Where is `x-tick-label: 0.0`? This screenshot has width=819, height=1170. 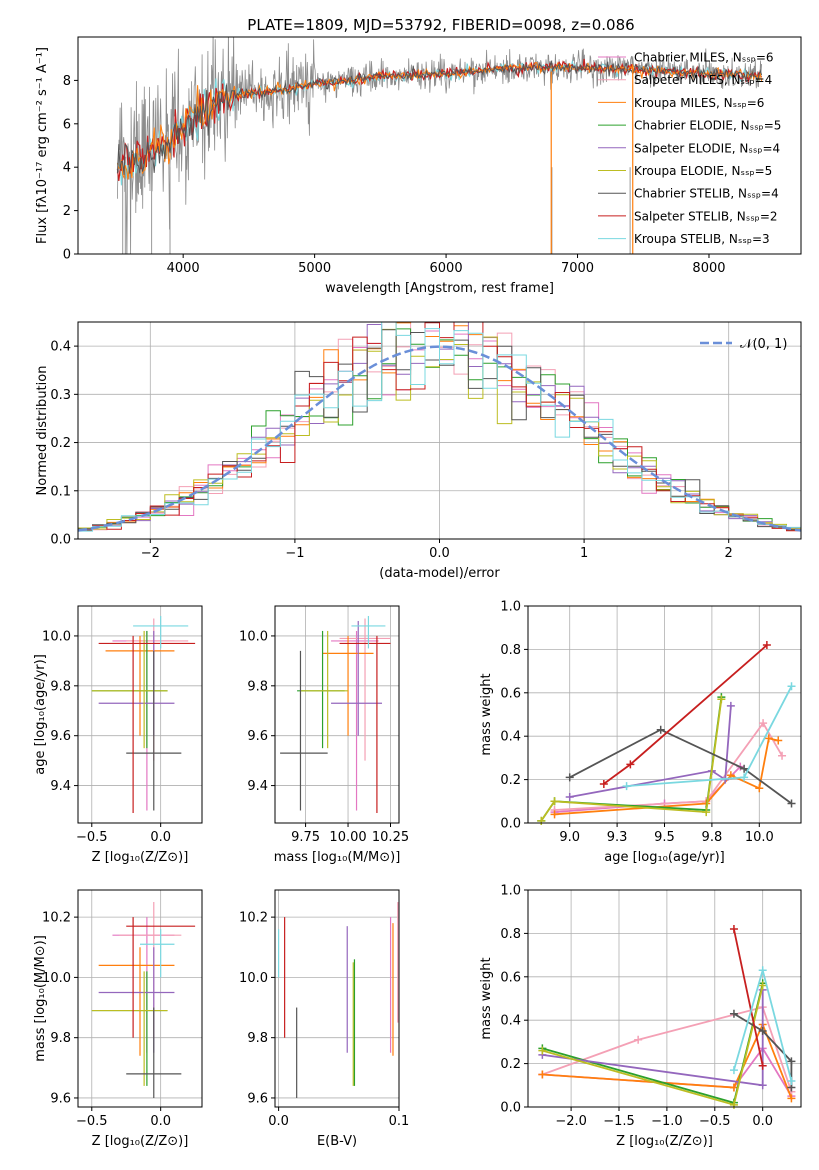
x-tick-label: 0.0 is located at coordinates (278, 1121).